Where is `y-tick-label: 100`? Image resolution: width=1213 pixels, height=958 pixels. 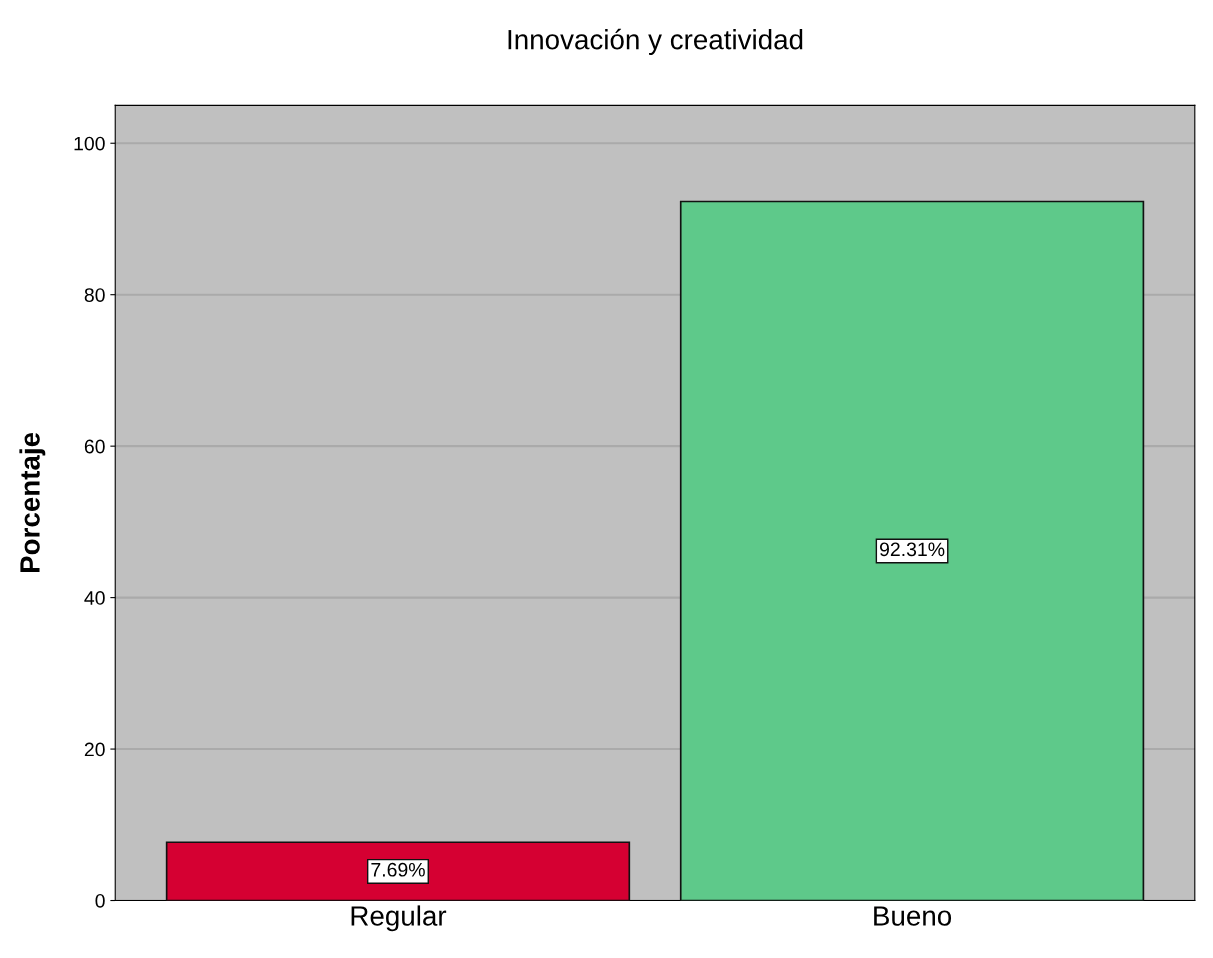
y-tick-label: 100 is located at coordinates (89, 143).